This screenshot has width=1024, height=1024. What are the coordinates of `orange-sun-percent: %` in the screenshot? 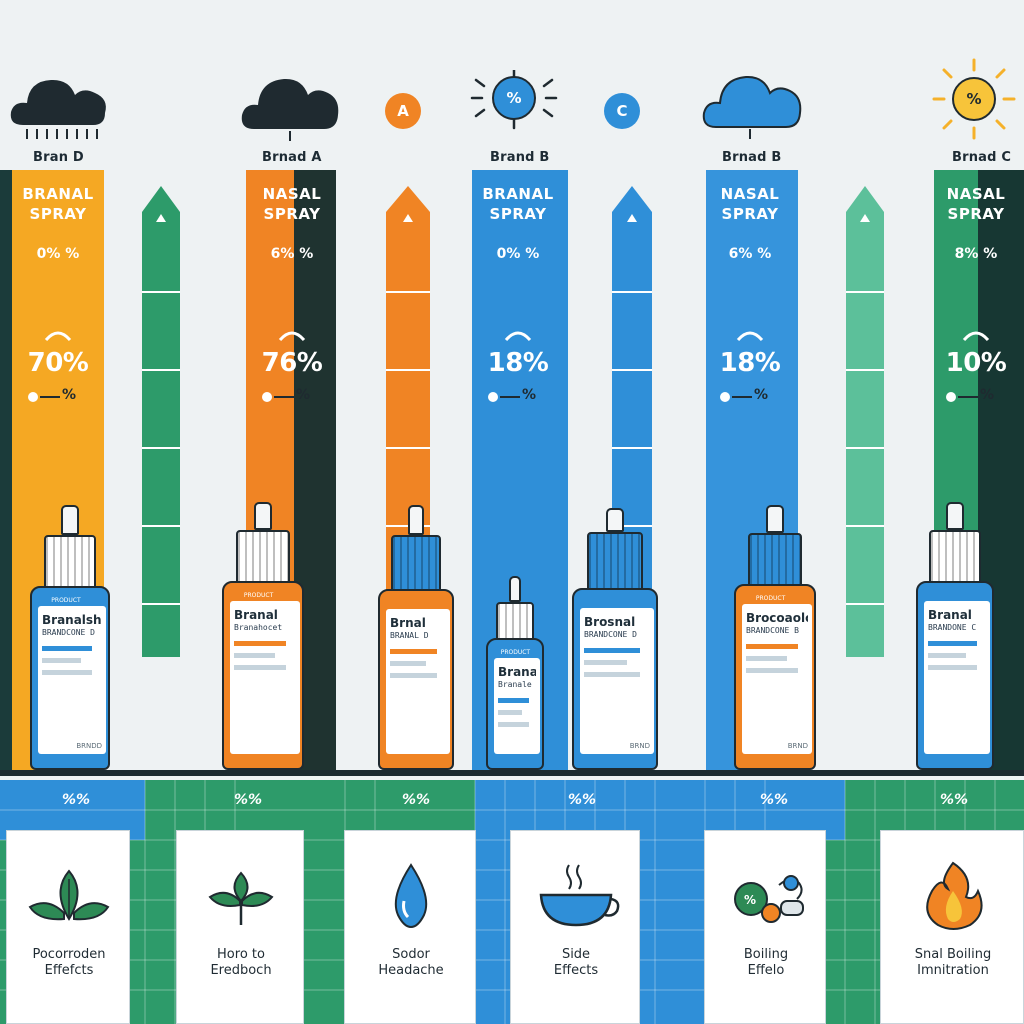 It's located at (974, 99).